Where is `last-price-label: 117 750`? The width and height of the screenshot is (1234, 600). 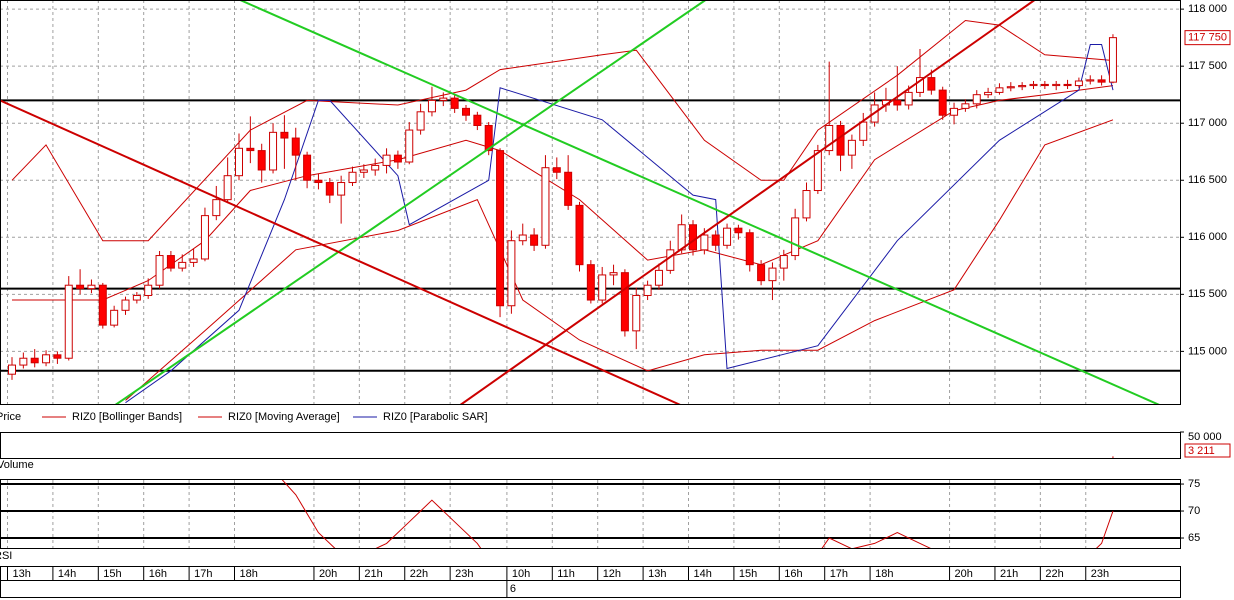
last-price-label: 117 750 is located at coordinates (1207, 38).